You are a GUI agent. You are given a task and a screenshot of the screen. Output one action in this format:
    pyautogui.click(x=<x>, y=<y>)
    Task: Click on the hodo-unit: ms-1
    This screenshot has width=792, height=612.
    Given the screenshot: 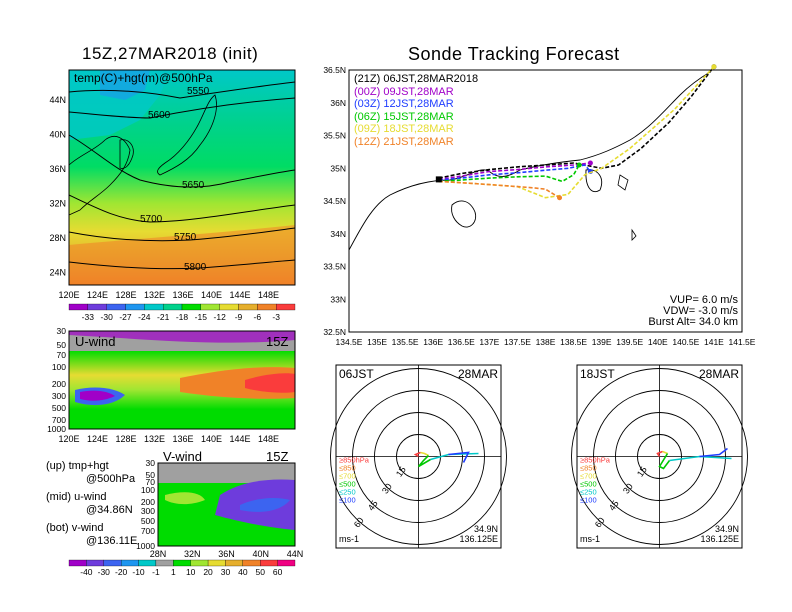 What is the action you would take?
    pyautogui.click(x=590, y=539)
    